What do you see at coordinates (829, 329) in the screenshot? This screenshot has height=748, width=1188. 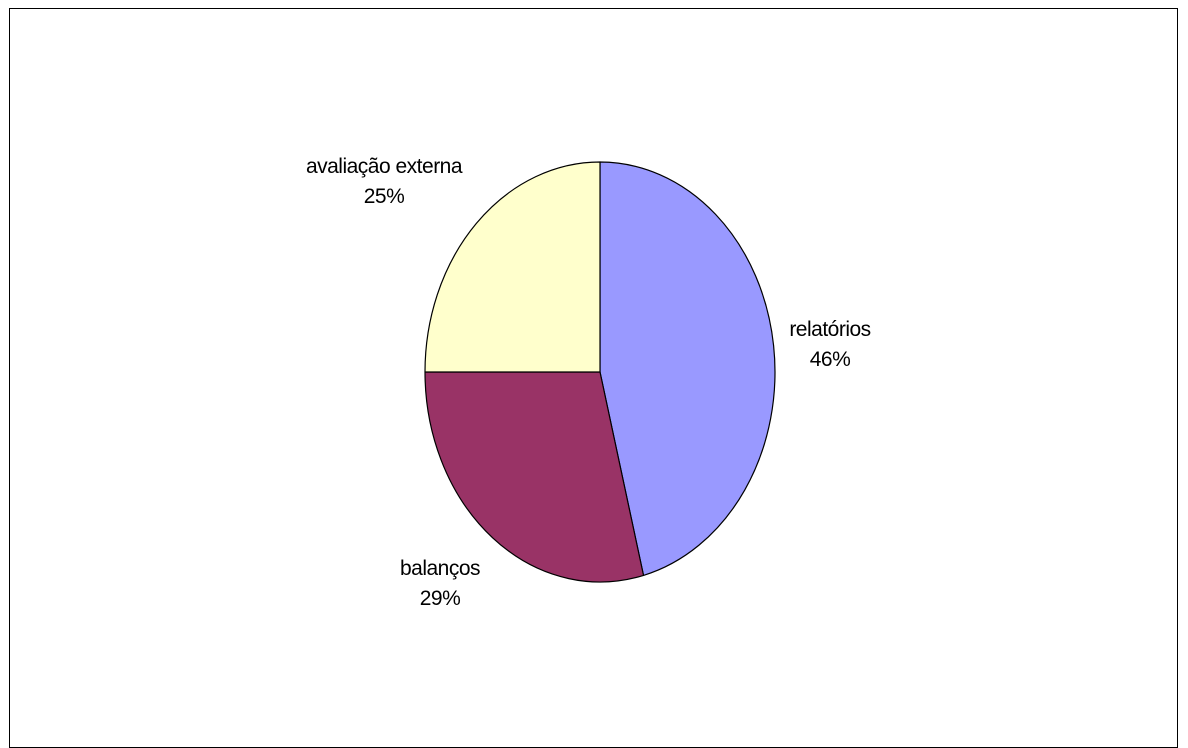 I see `slice-label-1: relatórios` at bounding box center [829, 329].